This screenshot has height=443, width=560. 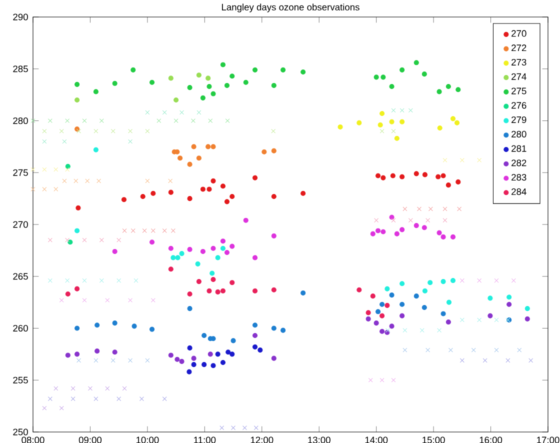 I want to click on legend-label: 276, so click(x=519, y=105).